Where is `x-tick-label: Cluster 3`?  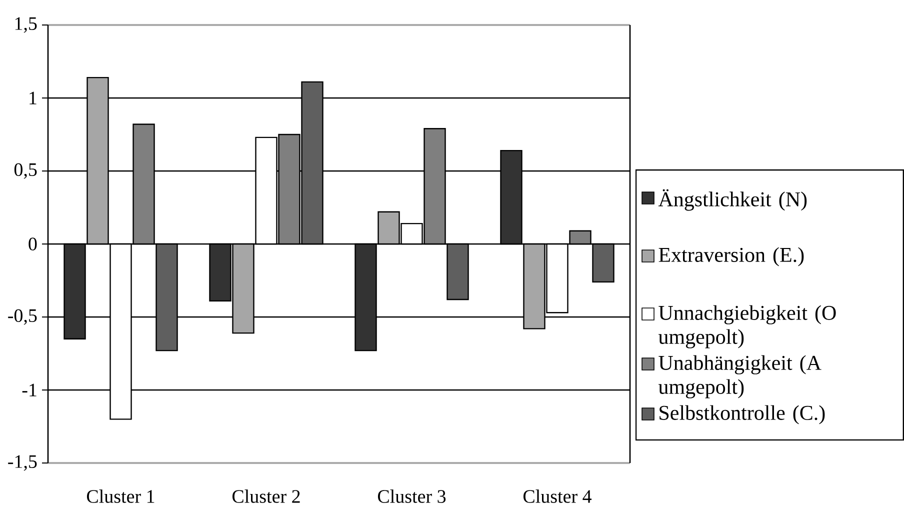
x-tick-label: Cluster 3 is located at coordinates (412, 496).